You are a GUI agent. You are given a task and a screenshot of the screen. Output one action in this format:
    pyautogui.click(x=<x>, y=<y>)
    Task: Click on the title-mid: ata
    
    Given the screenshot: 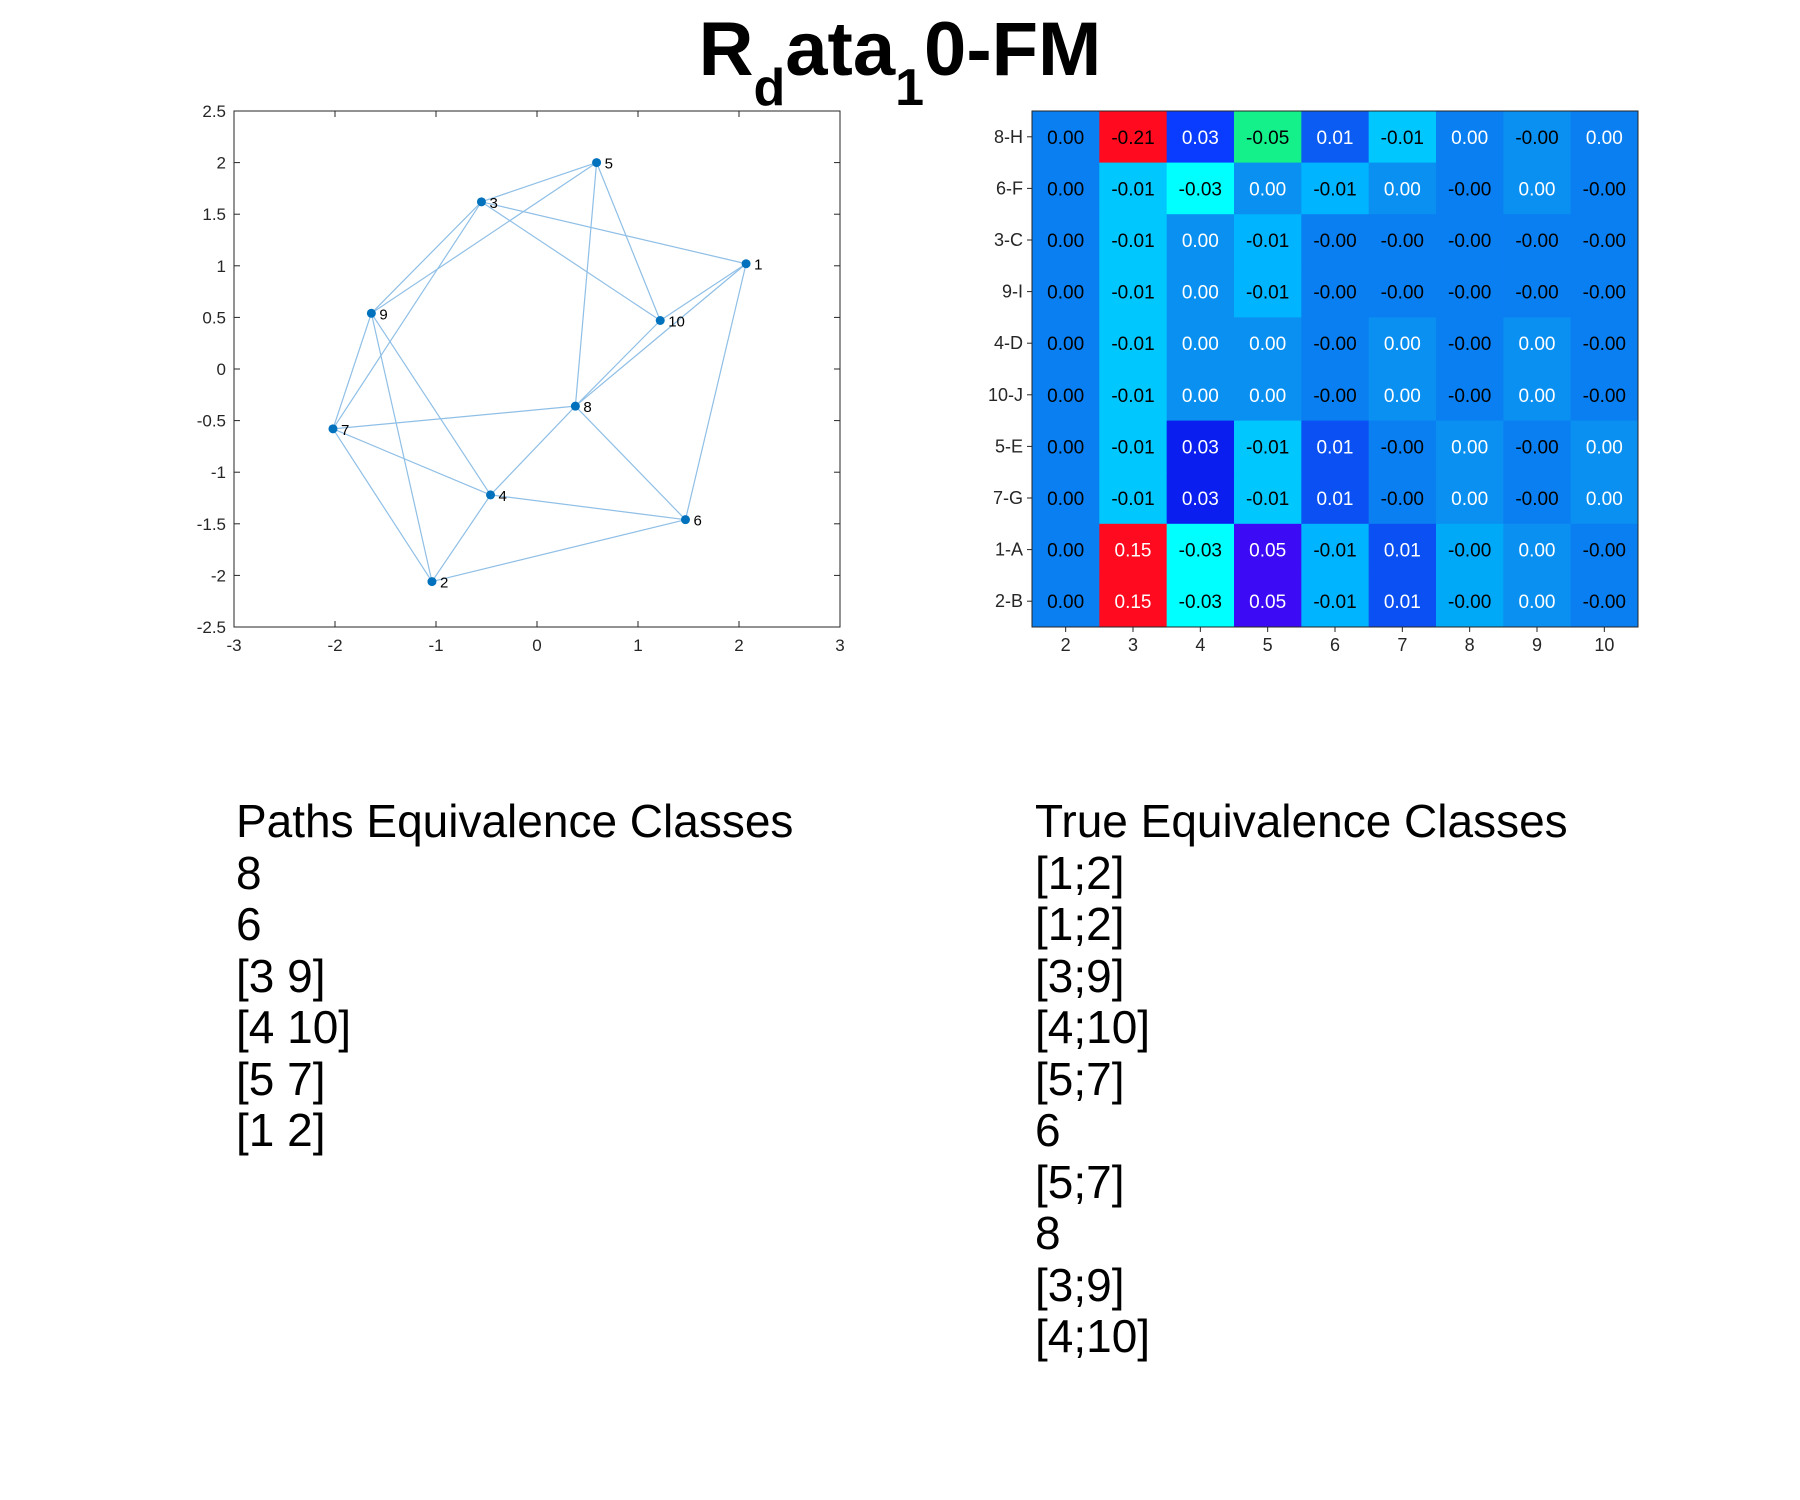 What is the action you would take?
    pyautogui.click(x=840, y=49)
    